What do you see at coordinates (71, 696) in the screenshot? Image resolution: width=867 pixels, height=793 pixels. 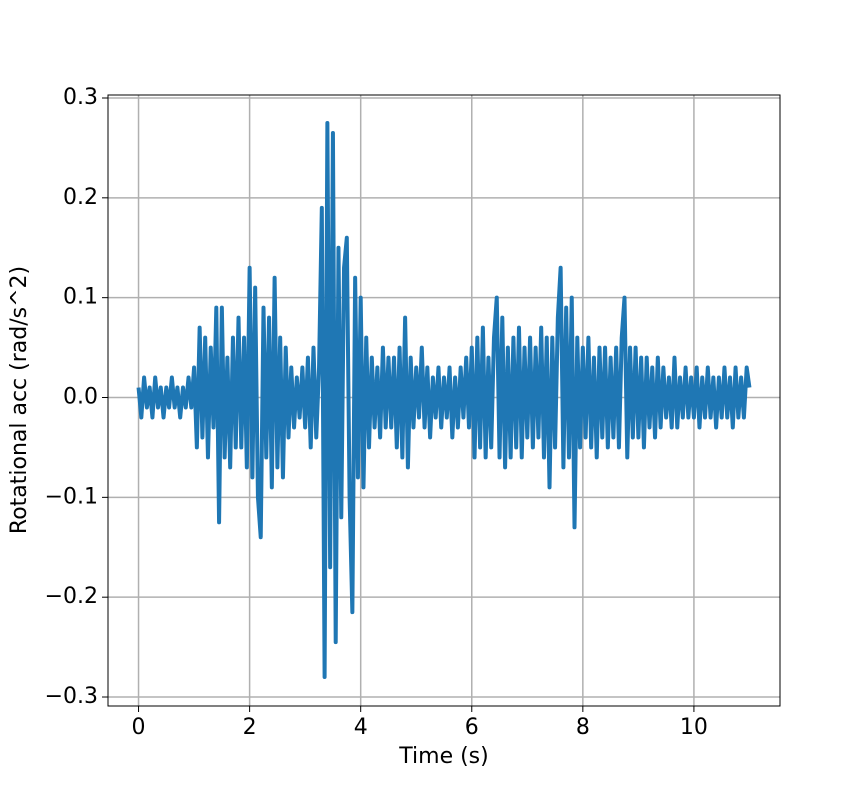 I see `y-tick-label: −0.3` at bounding box center [71, 696].